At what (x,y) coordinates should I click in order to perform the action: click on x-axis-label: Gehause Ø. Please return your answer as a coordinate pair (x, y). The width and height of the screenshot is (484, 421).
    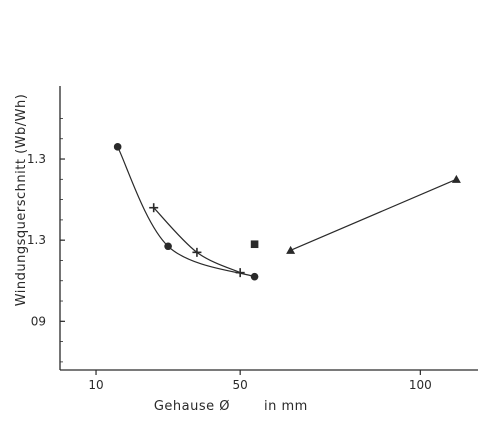
    Looking at the image, I should click on (192, 406).